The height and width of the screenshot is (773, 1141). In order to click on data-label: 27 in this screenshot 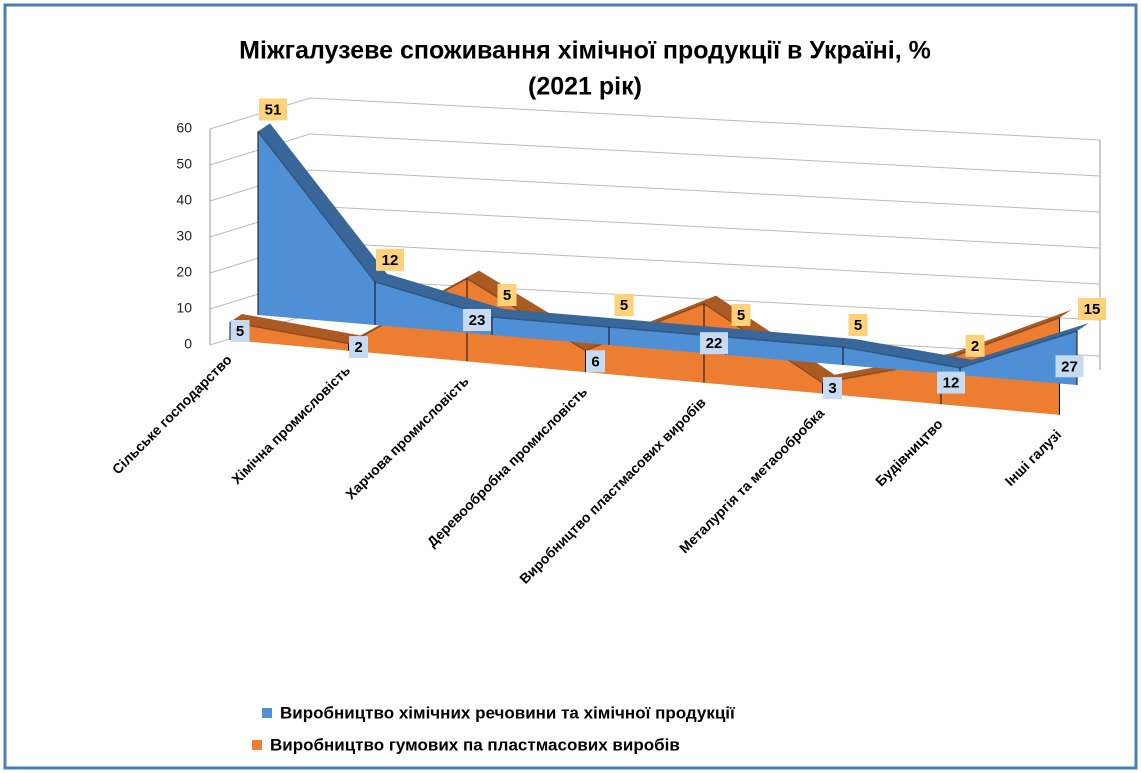, I will do `click(1069, 366)`.